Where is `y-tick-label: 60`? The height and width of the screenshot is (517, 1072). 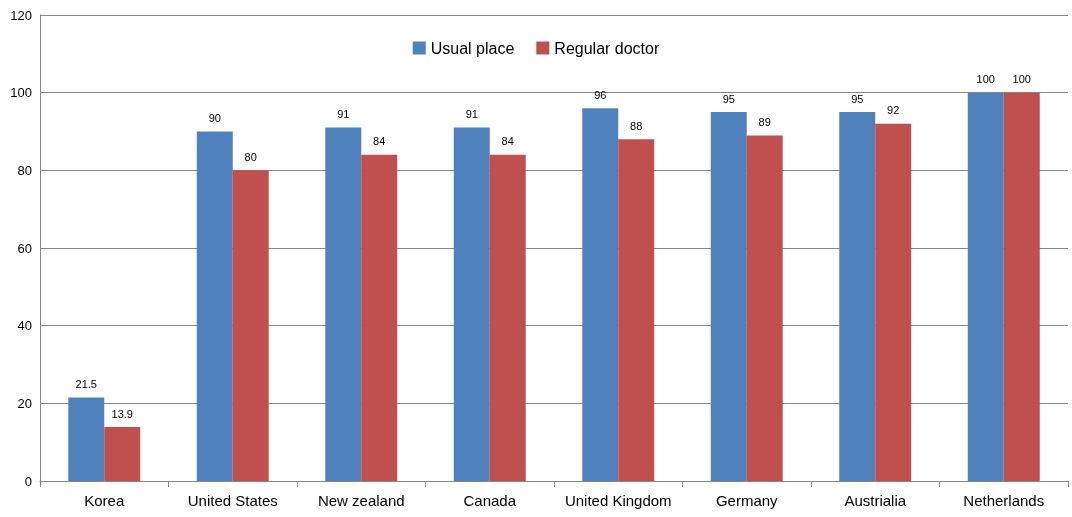
y-tick-label: 60 is located at coordinates (24, 248).